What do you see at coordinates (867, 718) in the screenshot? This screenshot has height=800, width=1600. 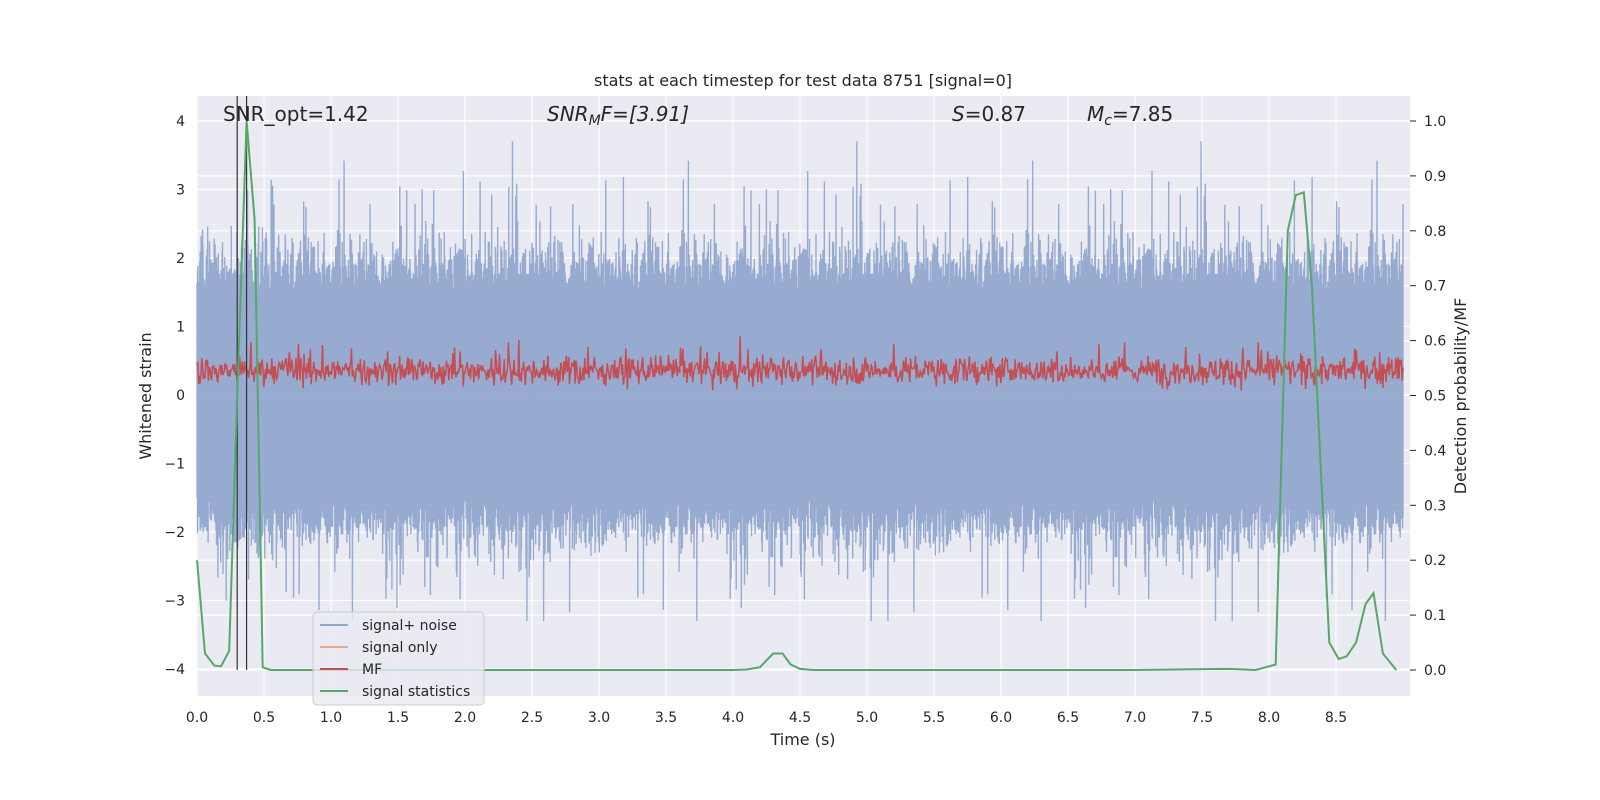 I see `x-tick-label: 5.0` at bounding box center [867, 718].